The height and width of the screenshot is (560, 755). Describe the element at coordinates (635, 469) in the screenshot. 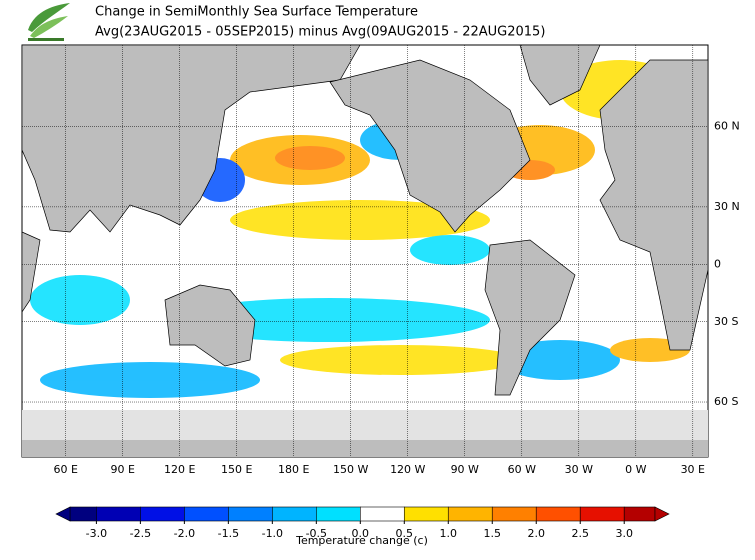

I see `x-tick-label: 0 W` at that location.